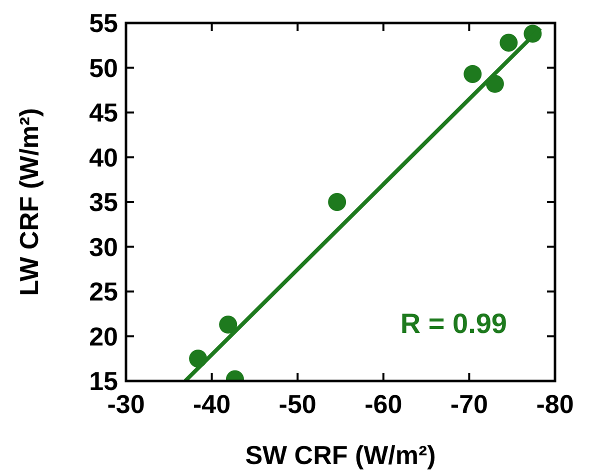 The height and width of the screenshot is (476, 589). I want to click on annotation: R = 0.99, so click(453, 323).